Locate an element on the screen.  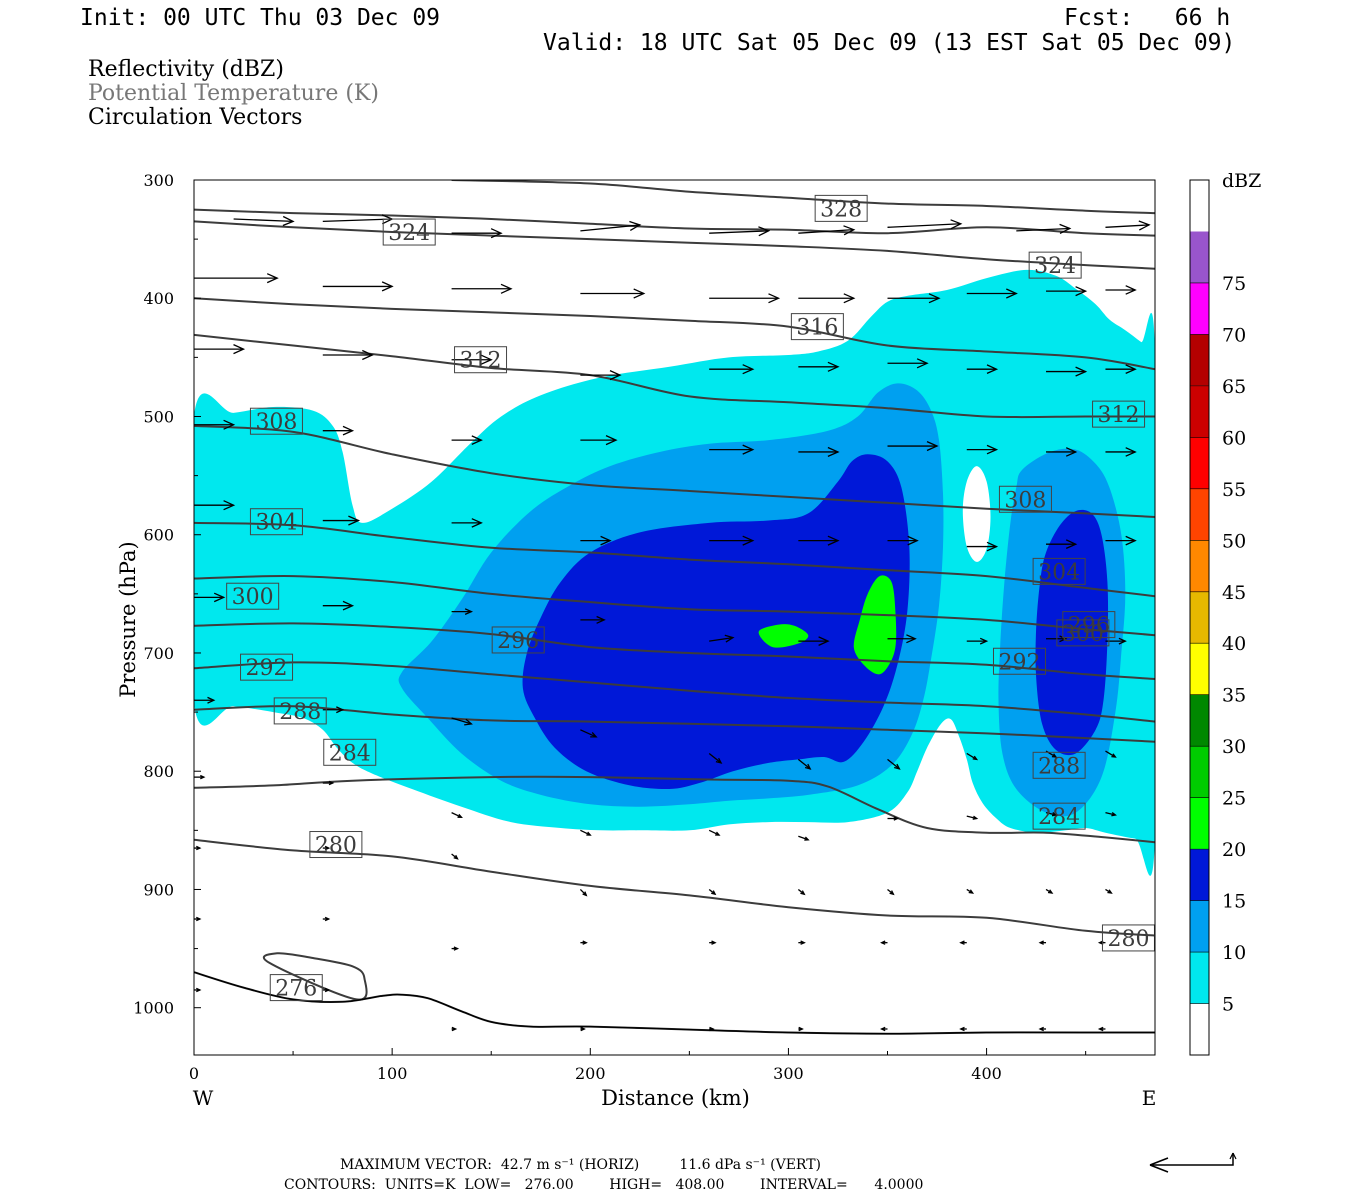
isentrope-label-300: 300 is located at coordinates (1083, 633).